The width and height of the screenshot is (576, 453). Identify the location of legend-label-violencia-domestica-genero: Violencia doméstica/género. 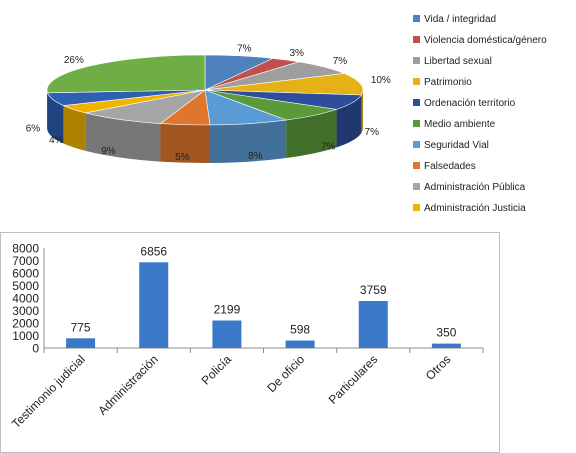
(485, 40).